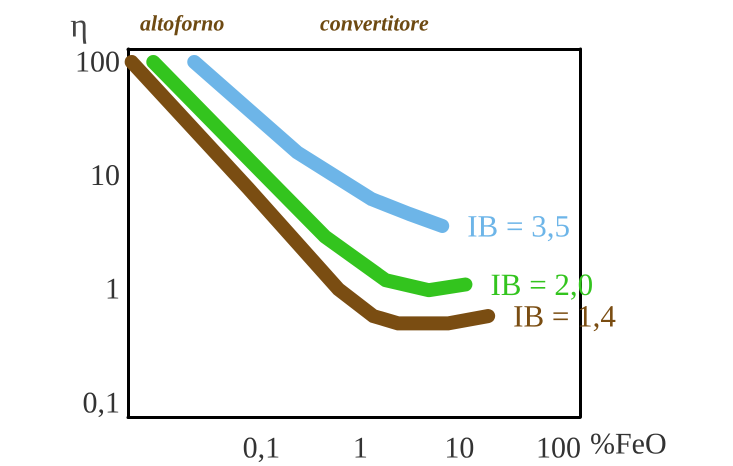  Describe the element at coordinates (360, 448) in the screenshot. I see `x-tick-label: 1` at that location.